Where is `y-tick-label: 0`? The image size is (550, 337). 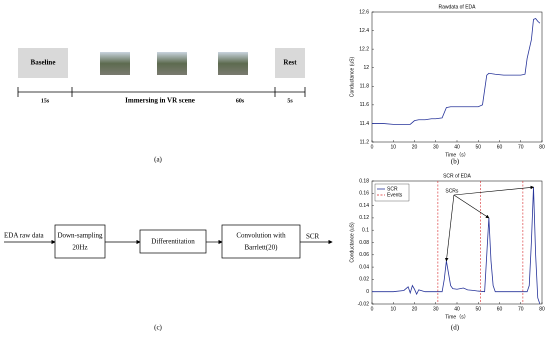 y-tick-label: 0 is located at coordinates (367, 292).